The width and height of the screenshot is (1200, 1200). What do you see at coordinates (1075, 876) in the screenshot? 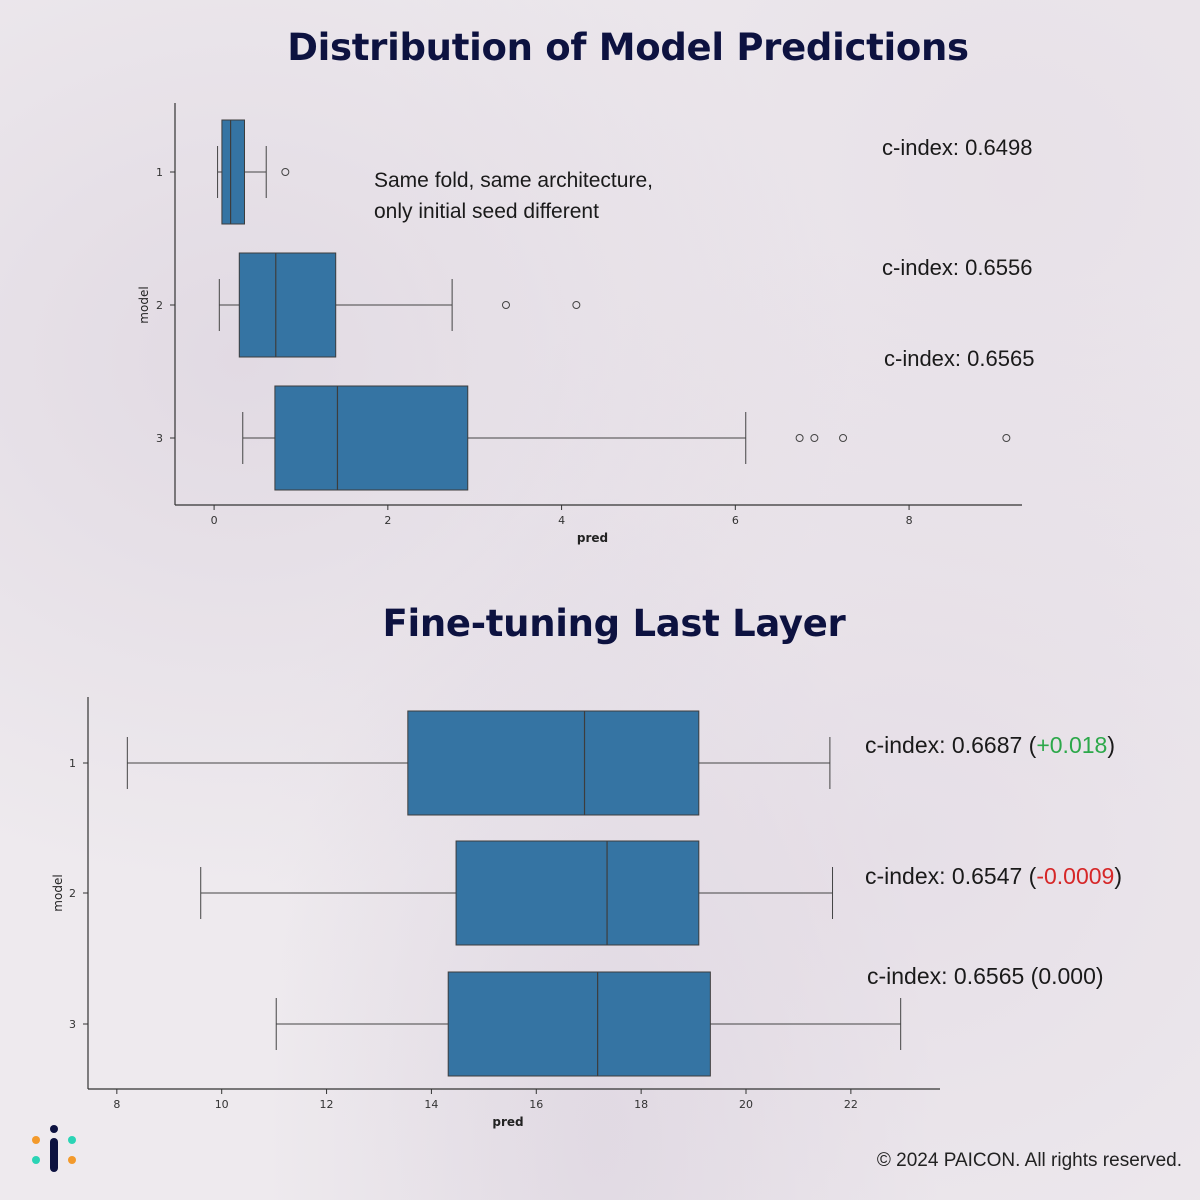
I see `annotation-delta: -0.0009` at bounding box center [1075, 876].